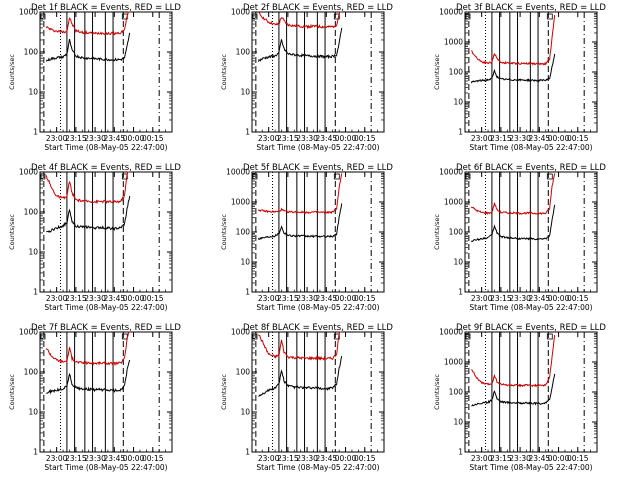 The height and width of the screenshot is (480, 640). Describe the element at coordinates (531, 8) in the screenshot. I see `panel-title: Det 3f BLACK = Events, RED = LLD` at that location.